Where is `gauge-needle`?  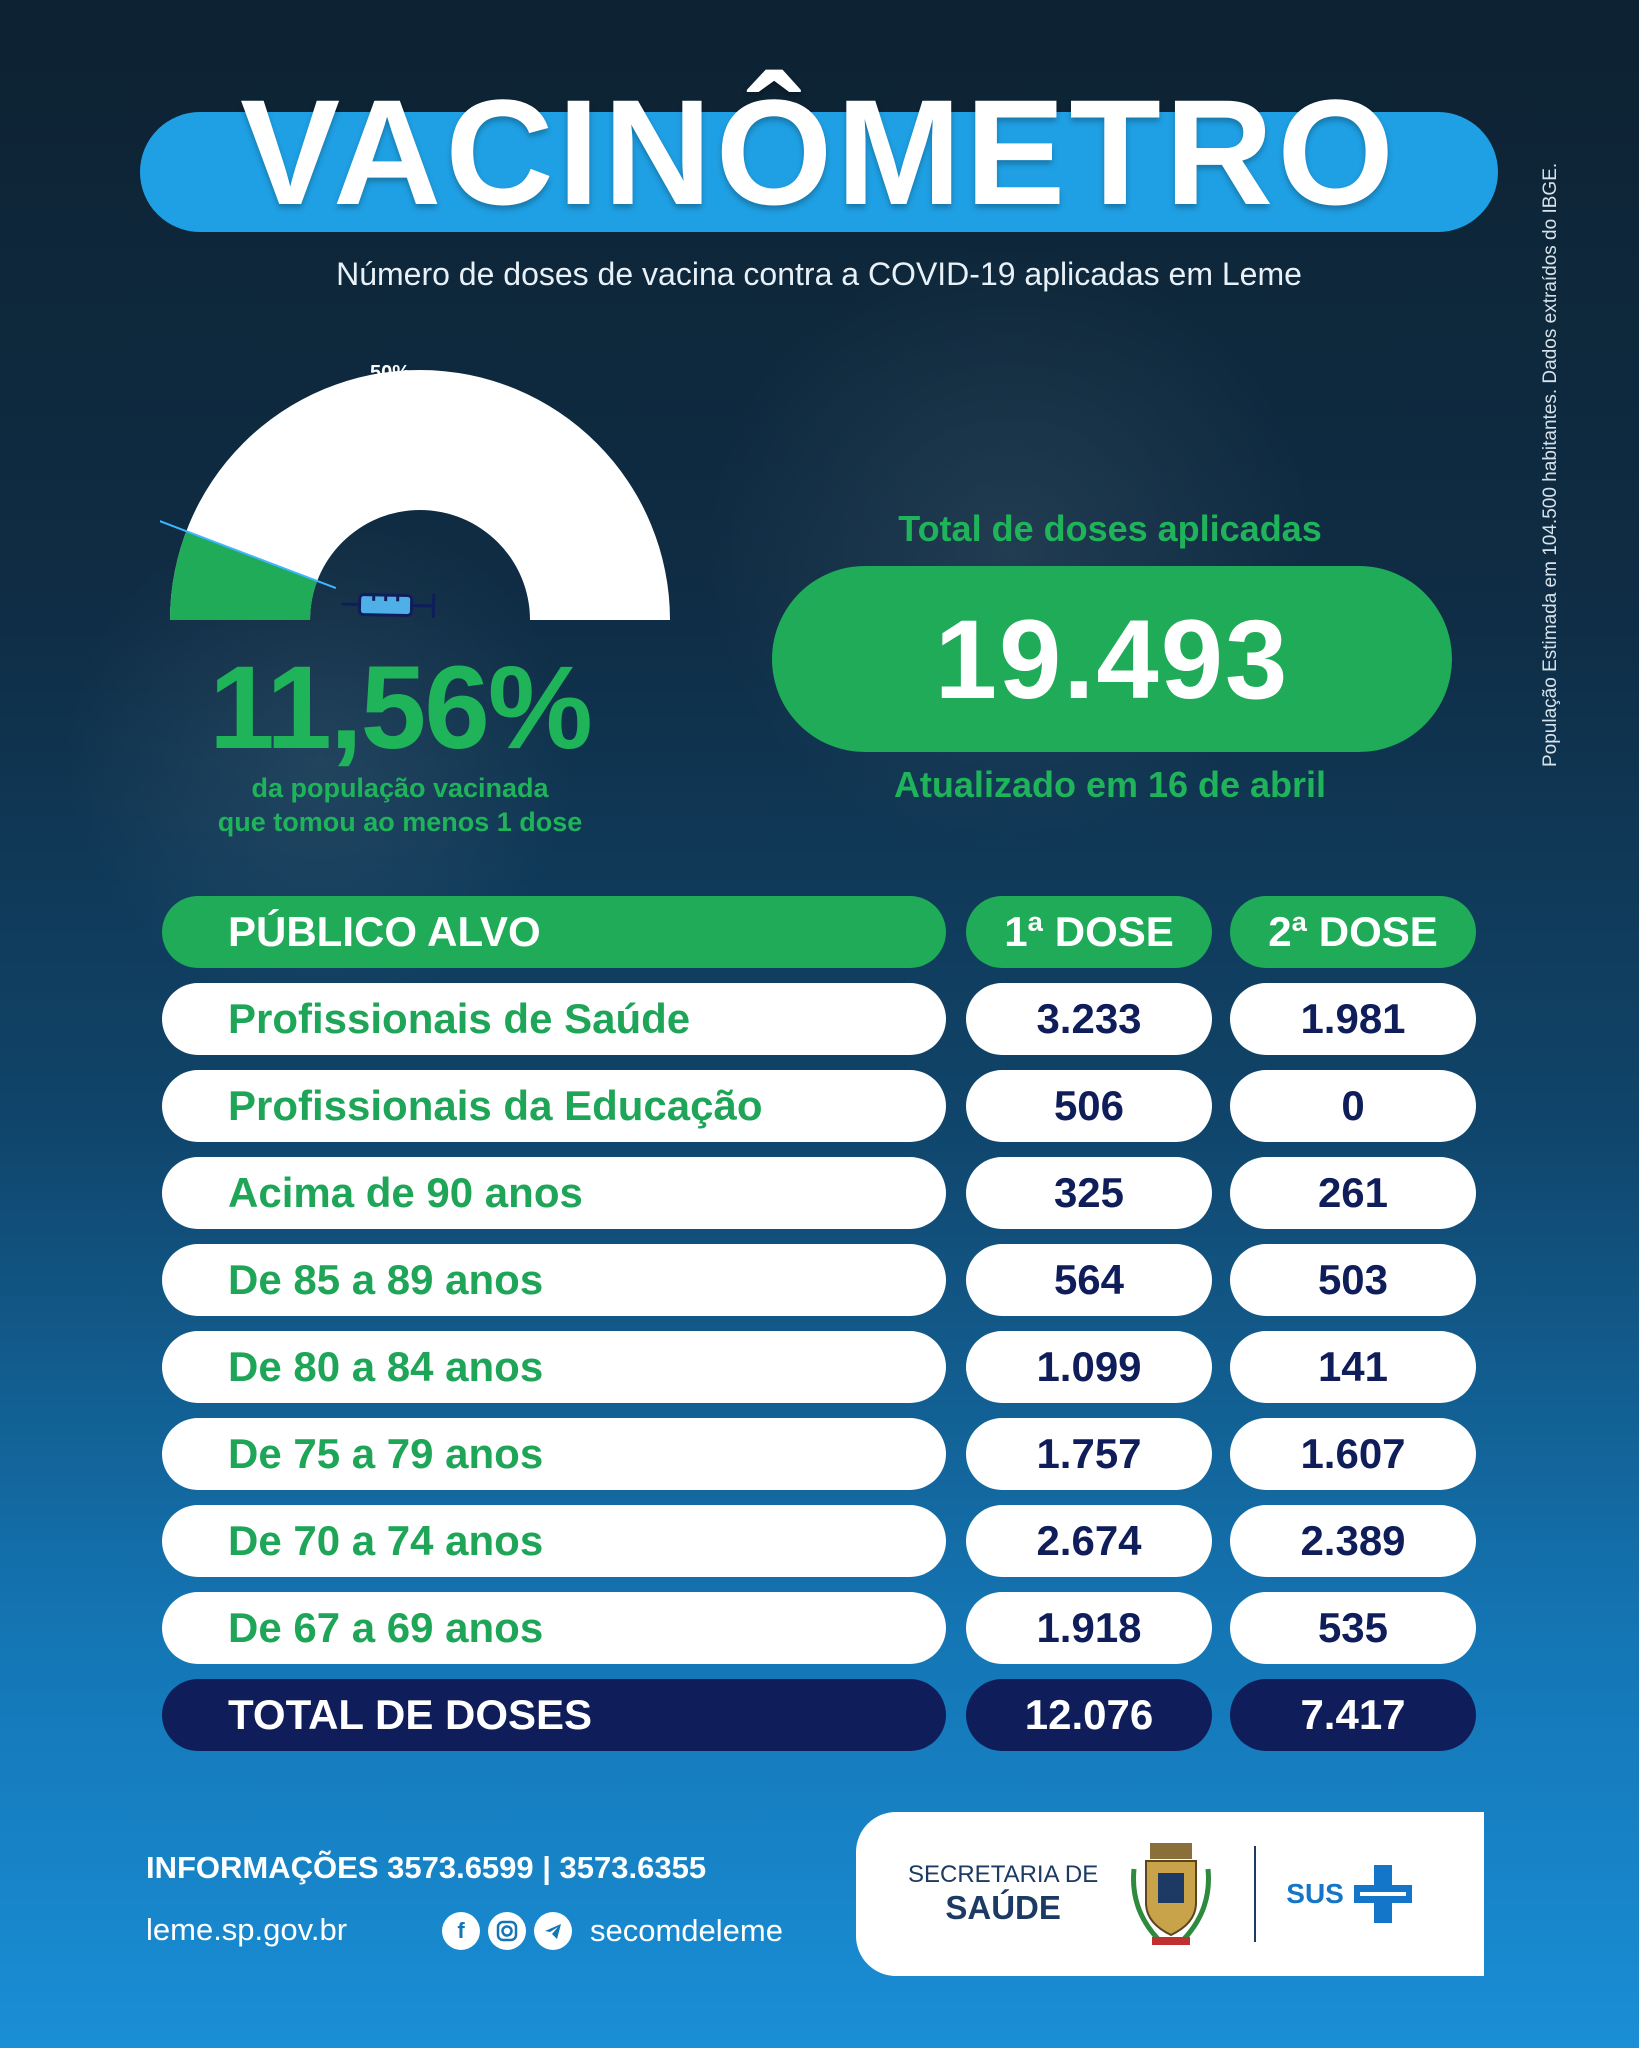
gauge-needle is located at coordinates (248, 554).